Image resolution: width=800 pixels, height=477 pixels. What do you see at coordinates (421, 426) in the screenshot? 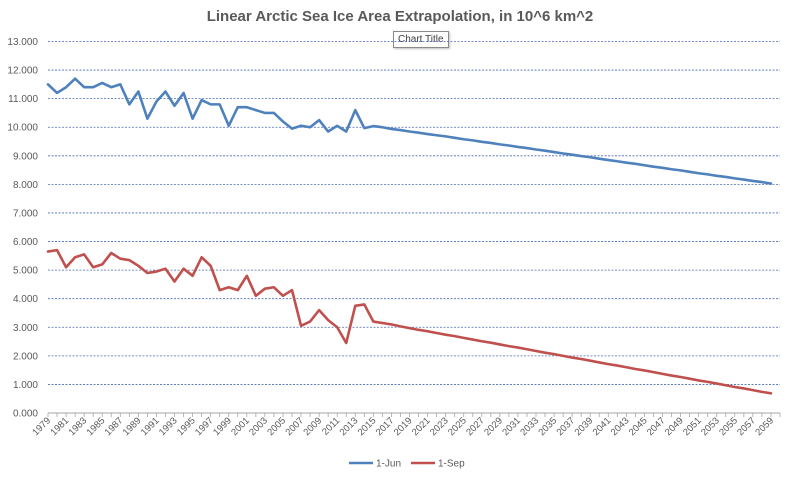
I see `x-tick-label: 2021` at bounding box center [421, 426].